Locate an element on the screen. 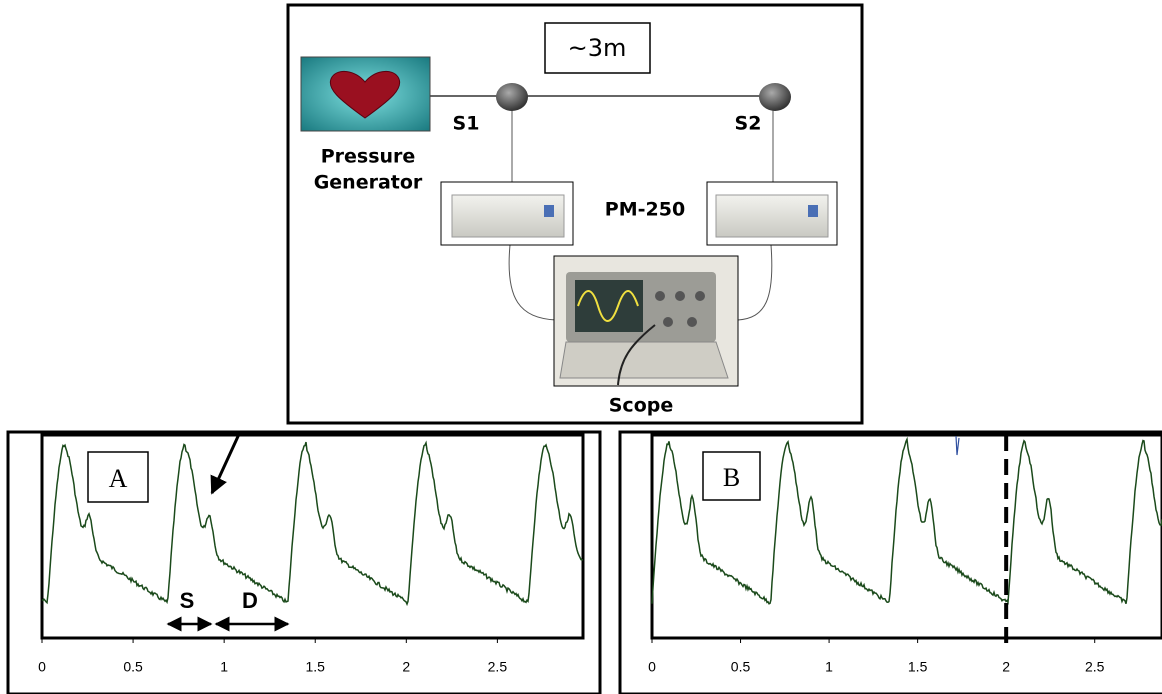 This screenshot has height=694, width=1162. annotation: S is located at coordinates (187, 600).